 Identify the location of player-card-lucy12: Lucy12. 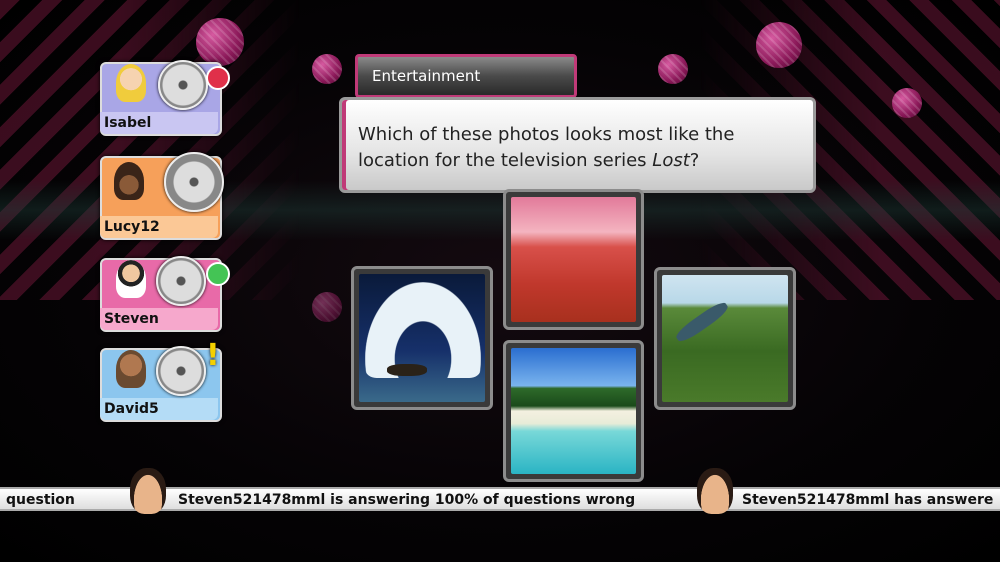
(170, 196).